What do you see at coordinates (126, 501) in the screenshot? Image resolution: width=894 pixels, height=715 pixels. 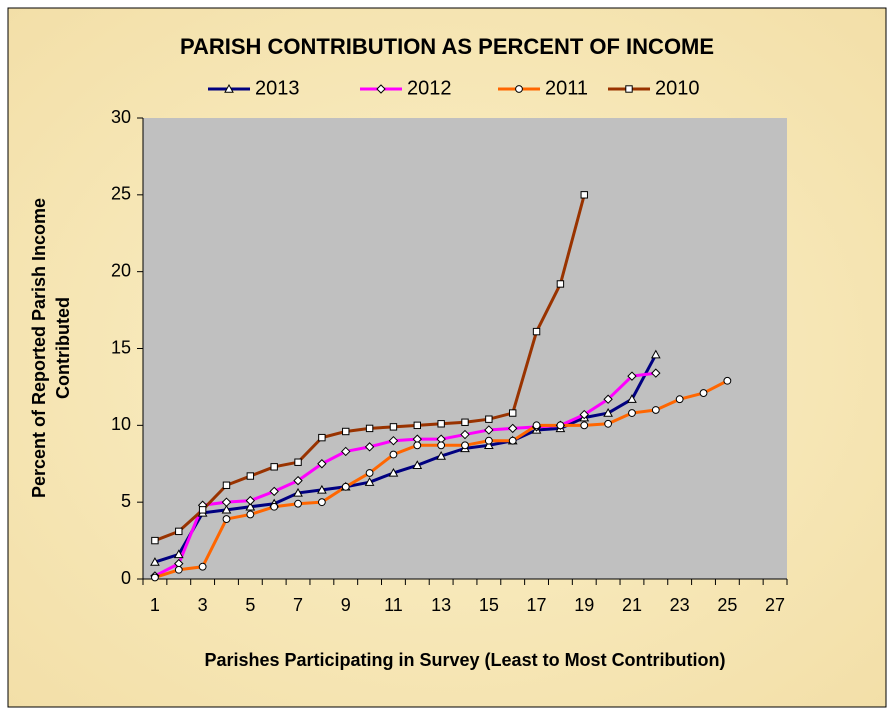 I see `y-tick-label: 5` at bounding box center [126, 501].